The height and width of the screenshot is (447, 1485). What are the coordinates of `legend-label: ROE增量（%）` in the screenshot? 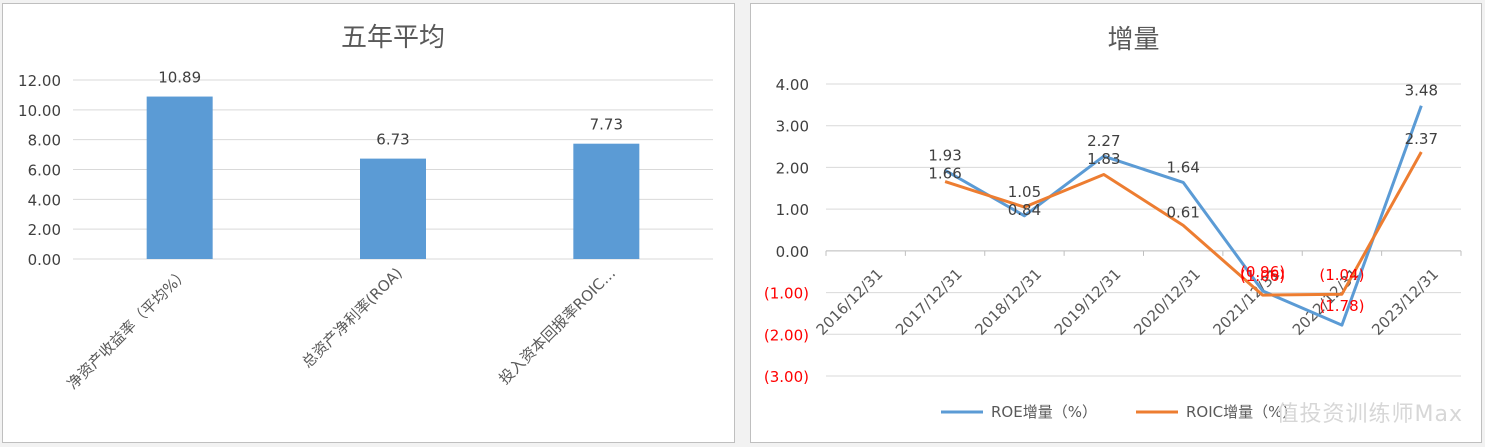 It's located at (1044, 412).